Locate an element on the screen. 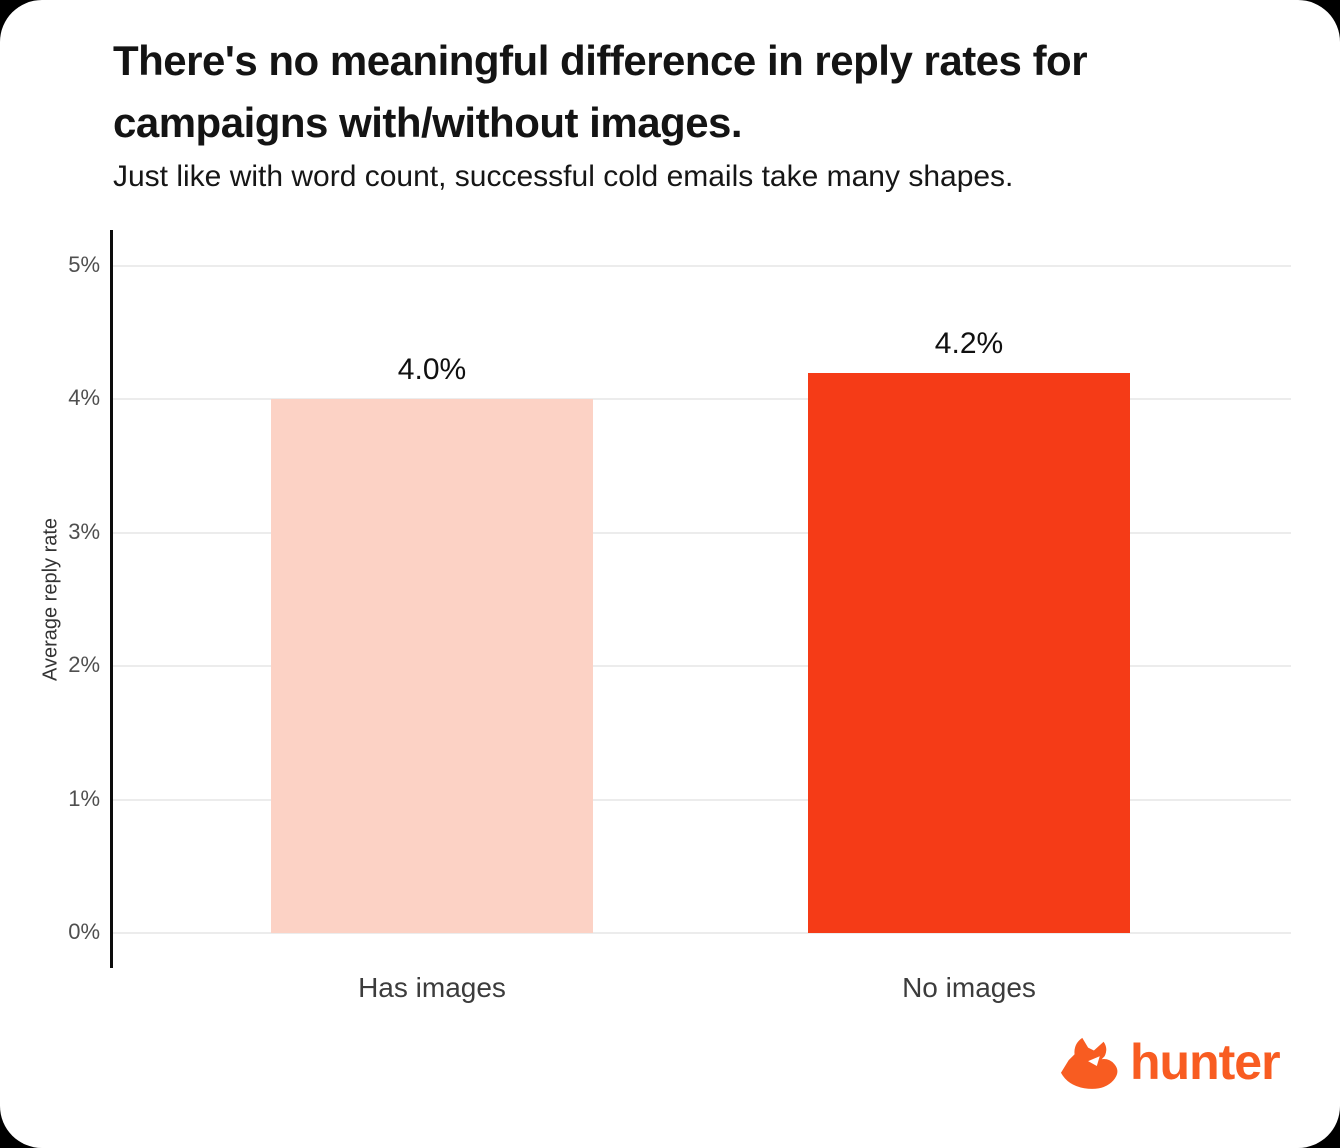  hunter-logo-text: hunter is located at coordinates (1205, 1062).